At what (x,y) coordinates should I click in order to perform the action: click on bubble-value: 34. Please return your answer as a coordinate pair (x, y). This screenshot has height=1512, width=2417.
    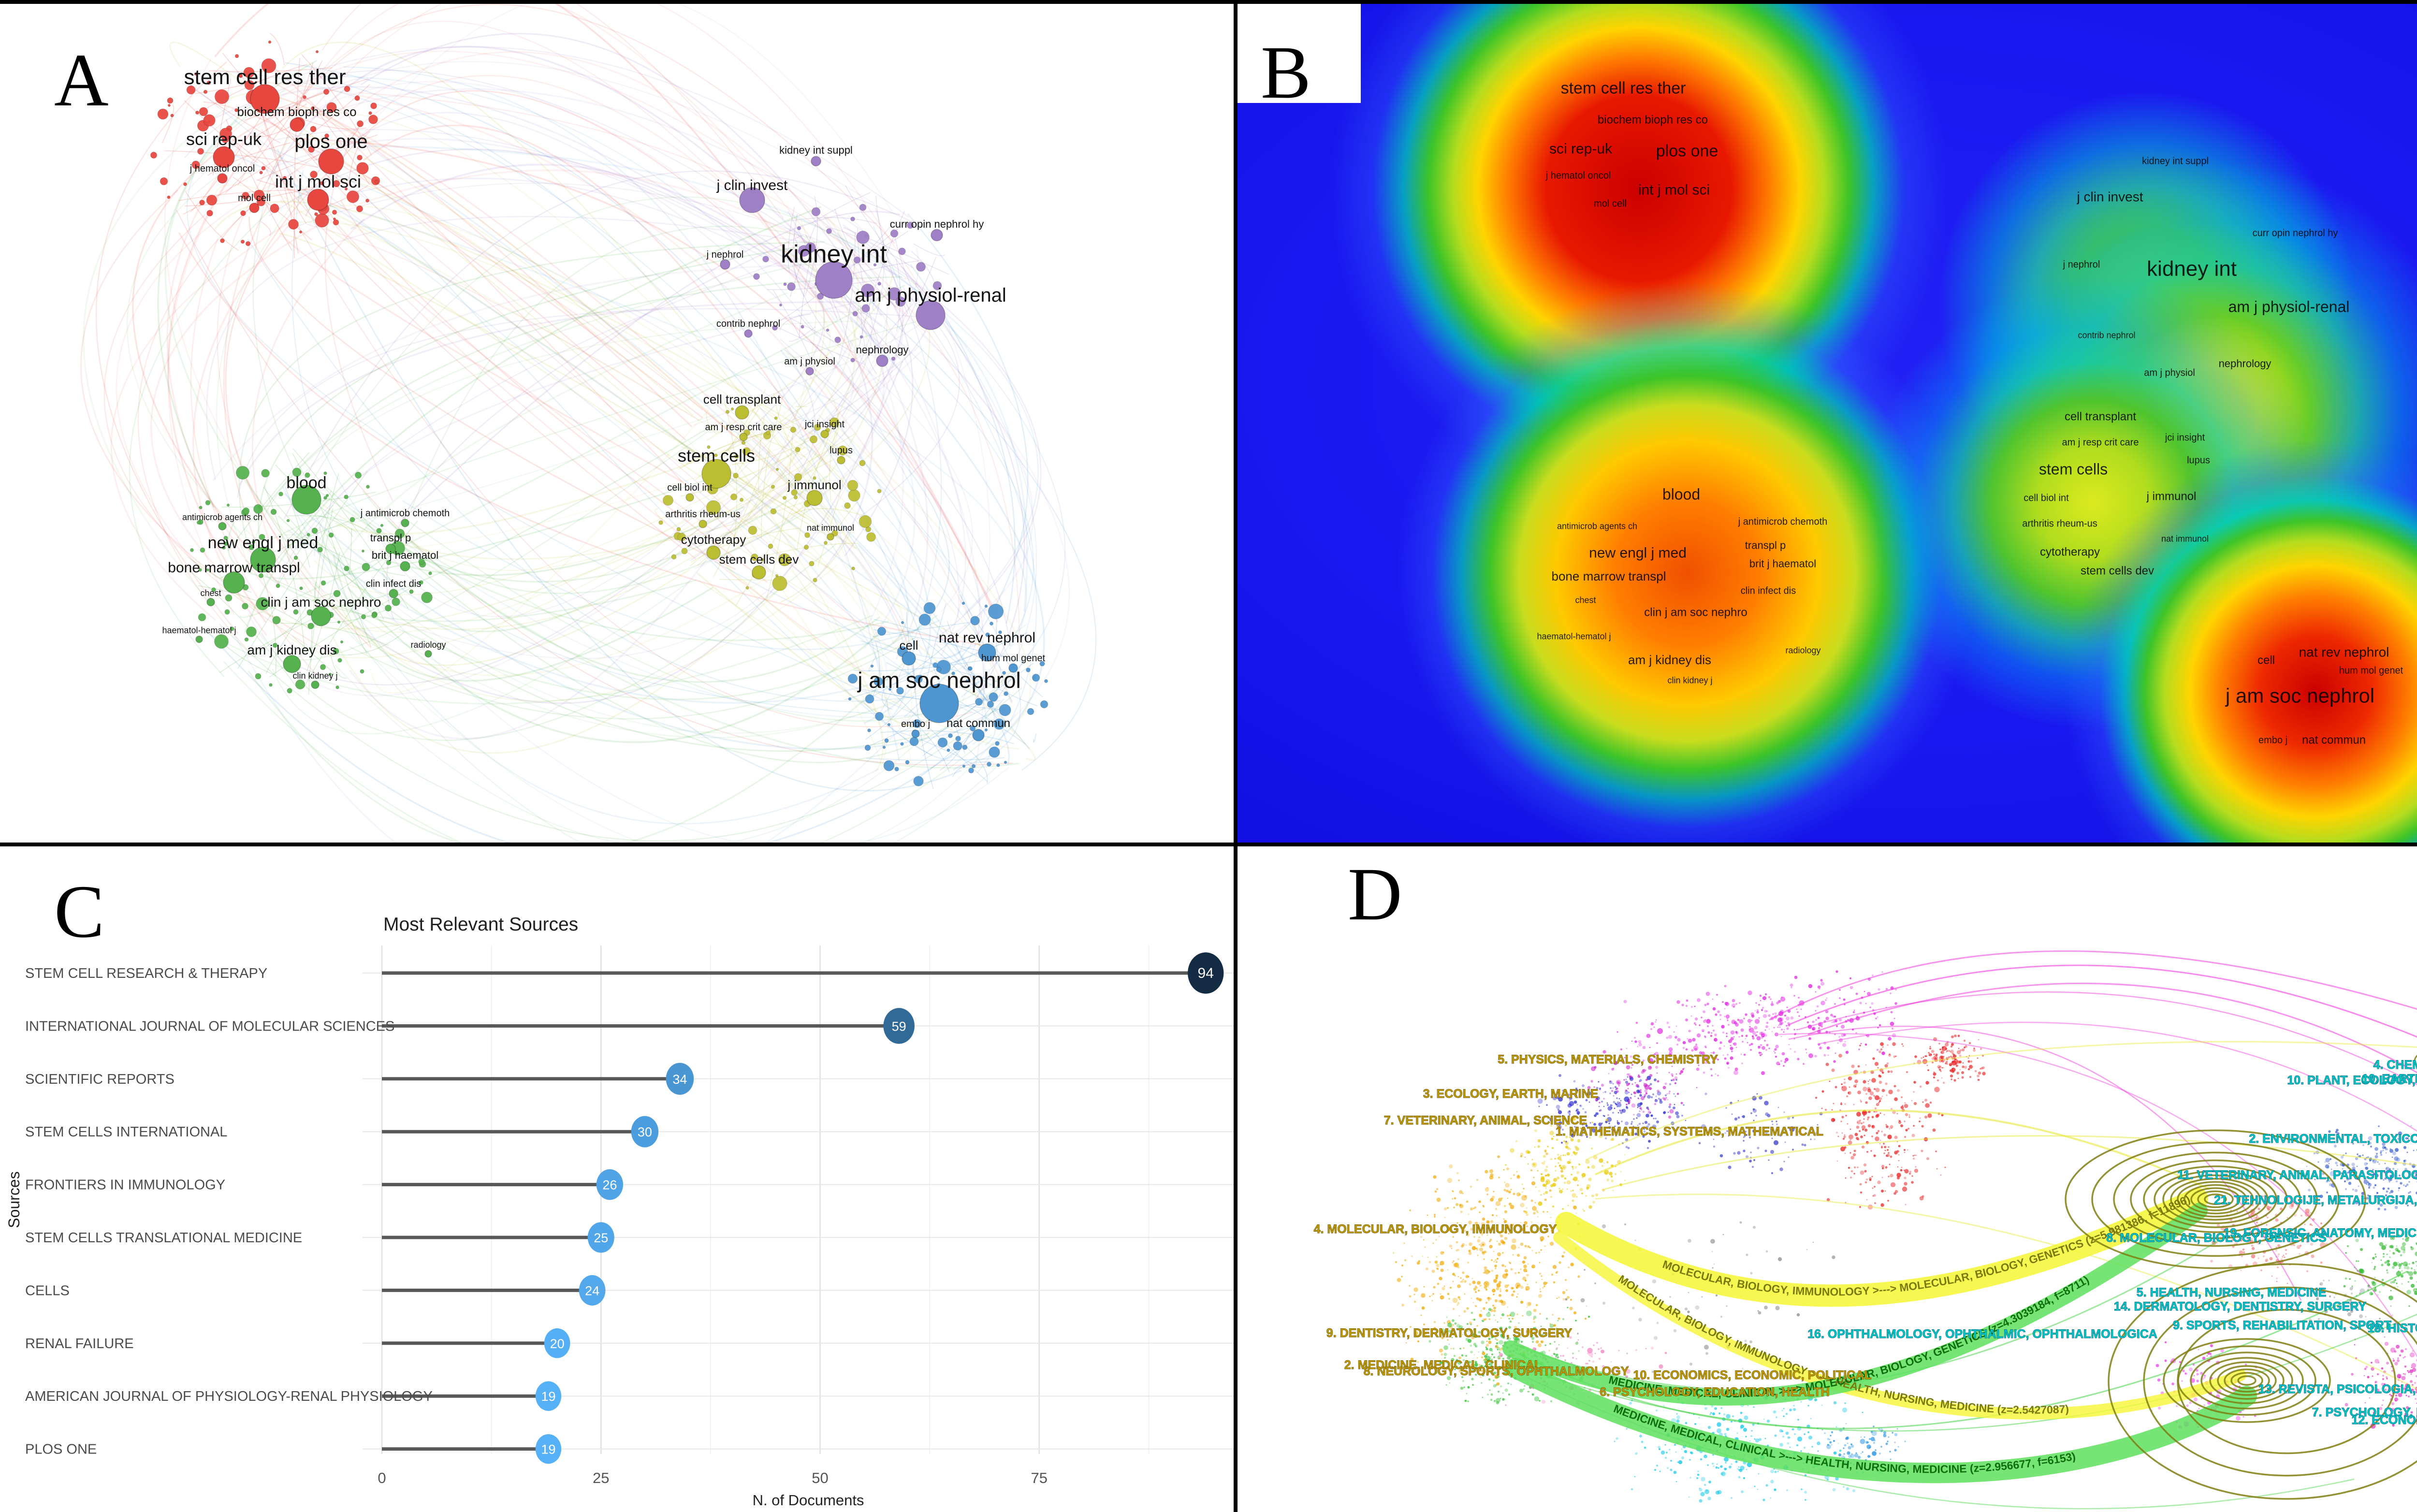
    Looking at the image, I should click on (679, 1079).